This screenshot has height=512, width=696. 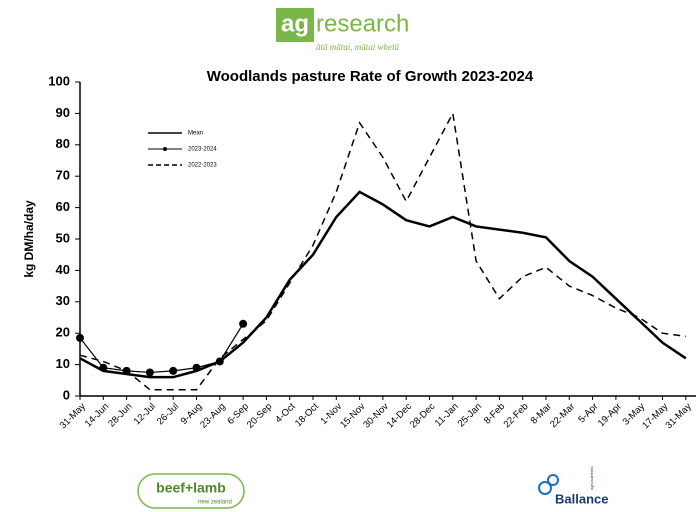 What do you see at coordinates (120, 415) in the screenshot?
I see `x-tick-label: 28-Jun` at bounding box center [120, 415].